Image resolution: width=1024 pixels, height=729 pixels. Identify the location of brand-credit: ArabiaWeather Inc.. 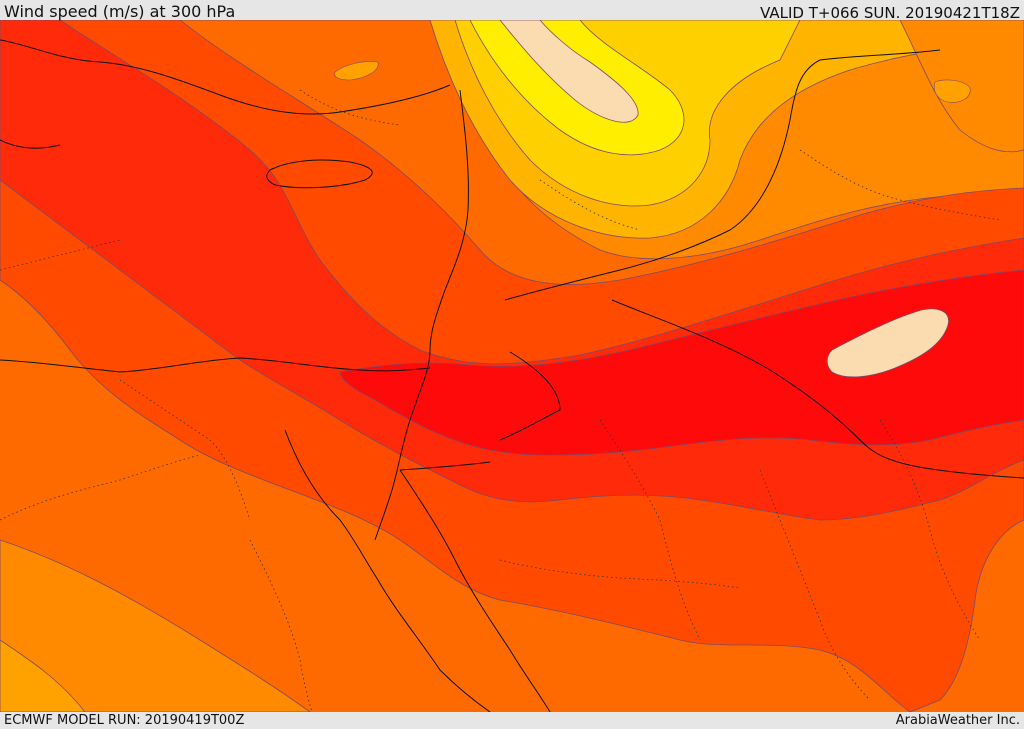
(957, 720).